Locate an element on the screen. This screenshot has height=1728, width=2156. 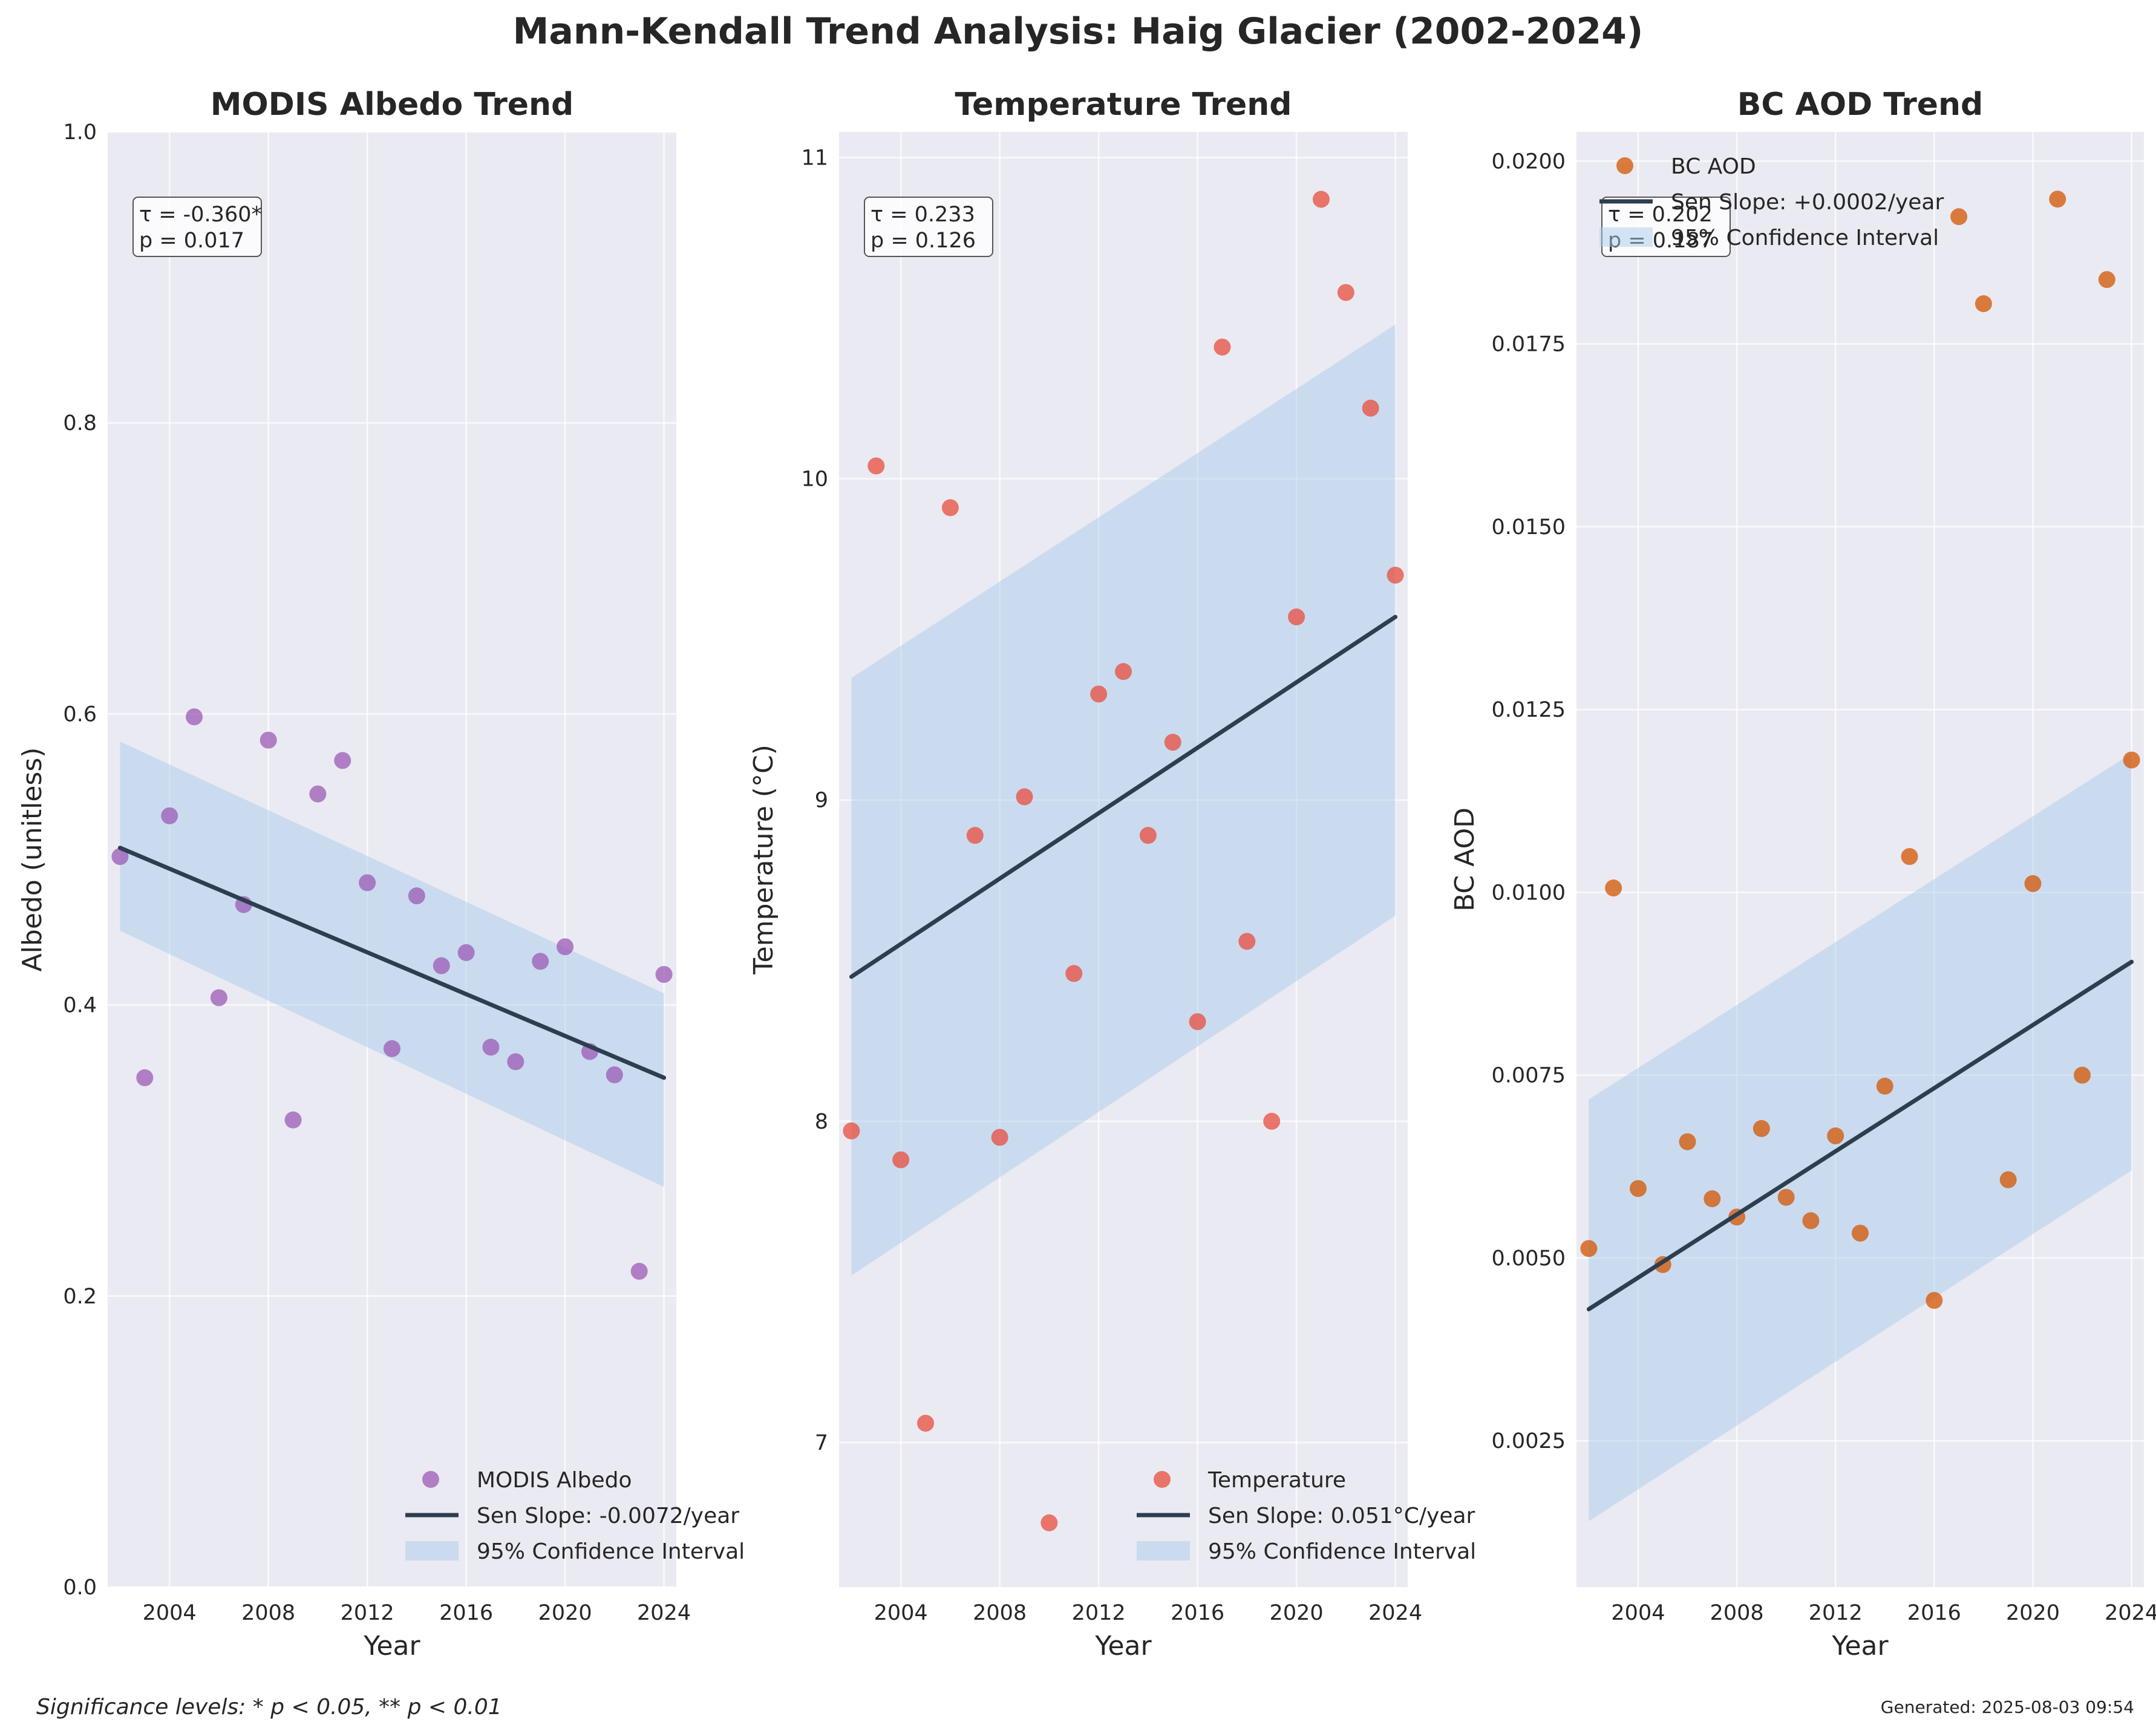
y-tick-label: 0.0075 is located at coordinates (1529, 1076).